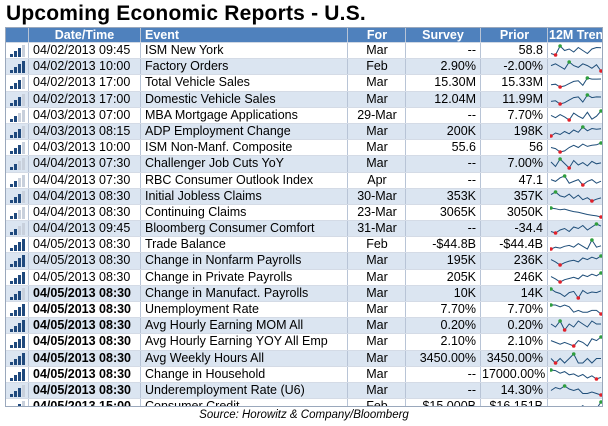 The height and width of the screenshot is (426, 608). Describe the element at coordinates (443, 342) in the screenshot. I see `survey-cell: 2.10%` at that location.